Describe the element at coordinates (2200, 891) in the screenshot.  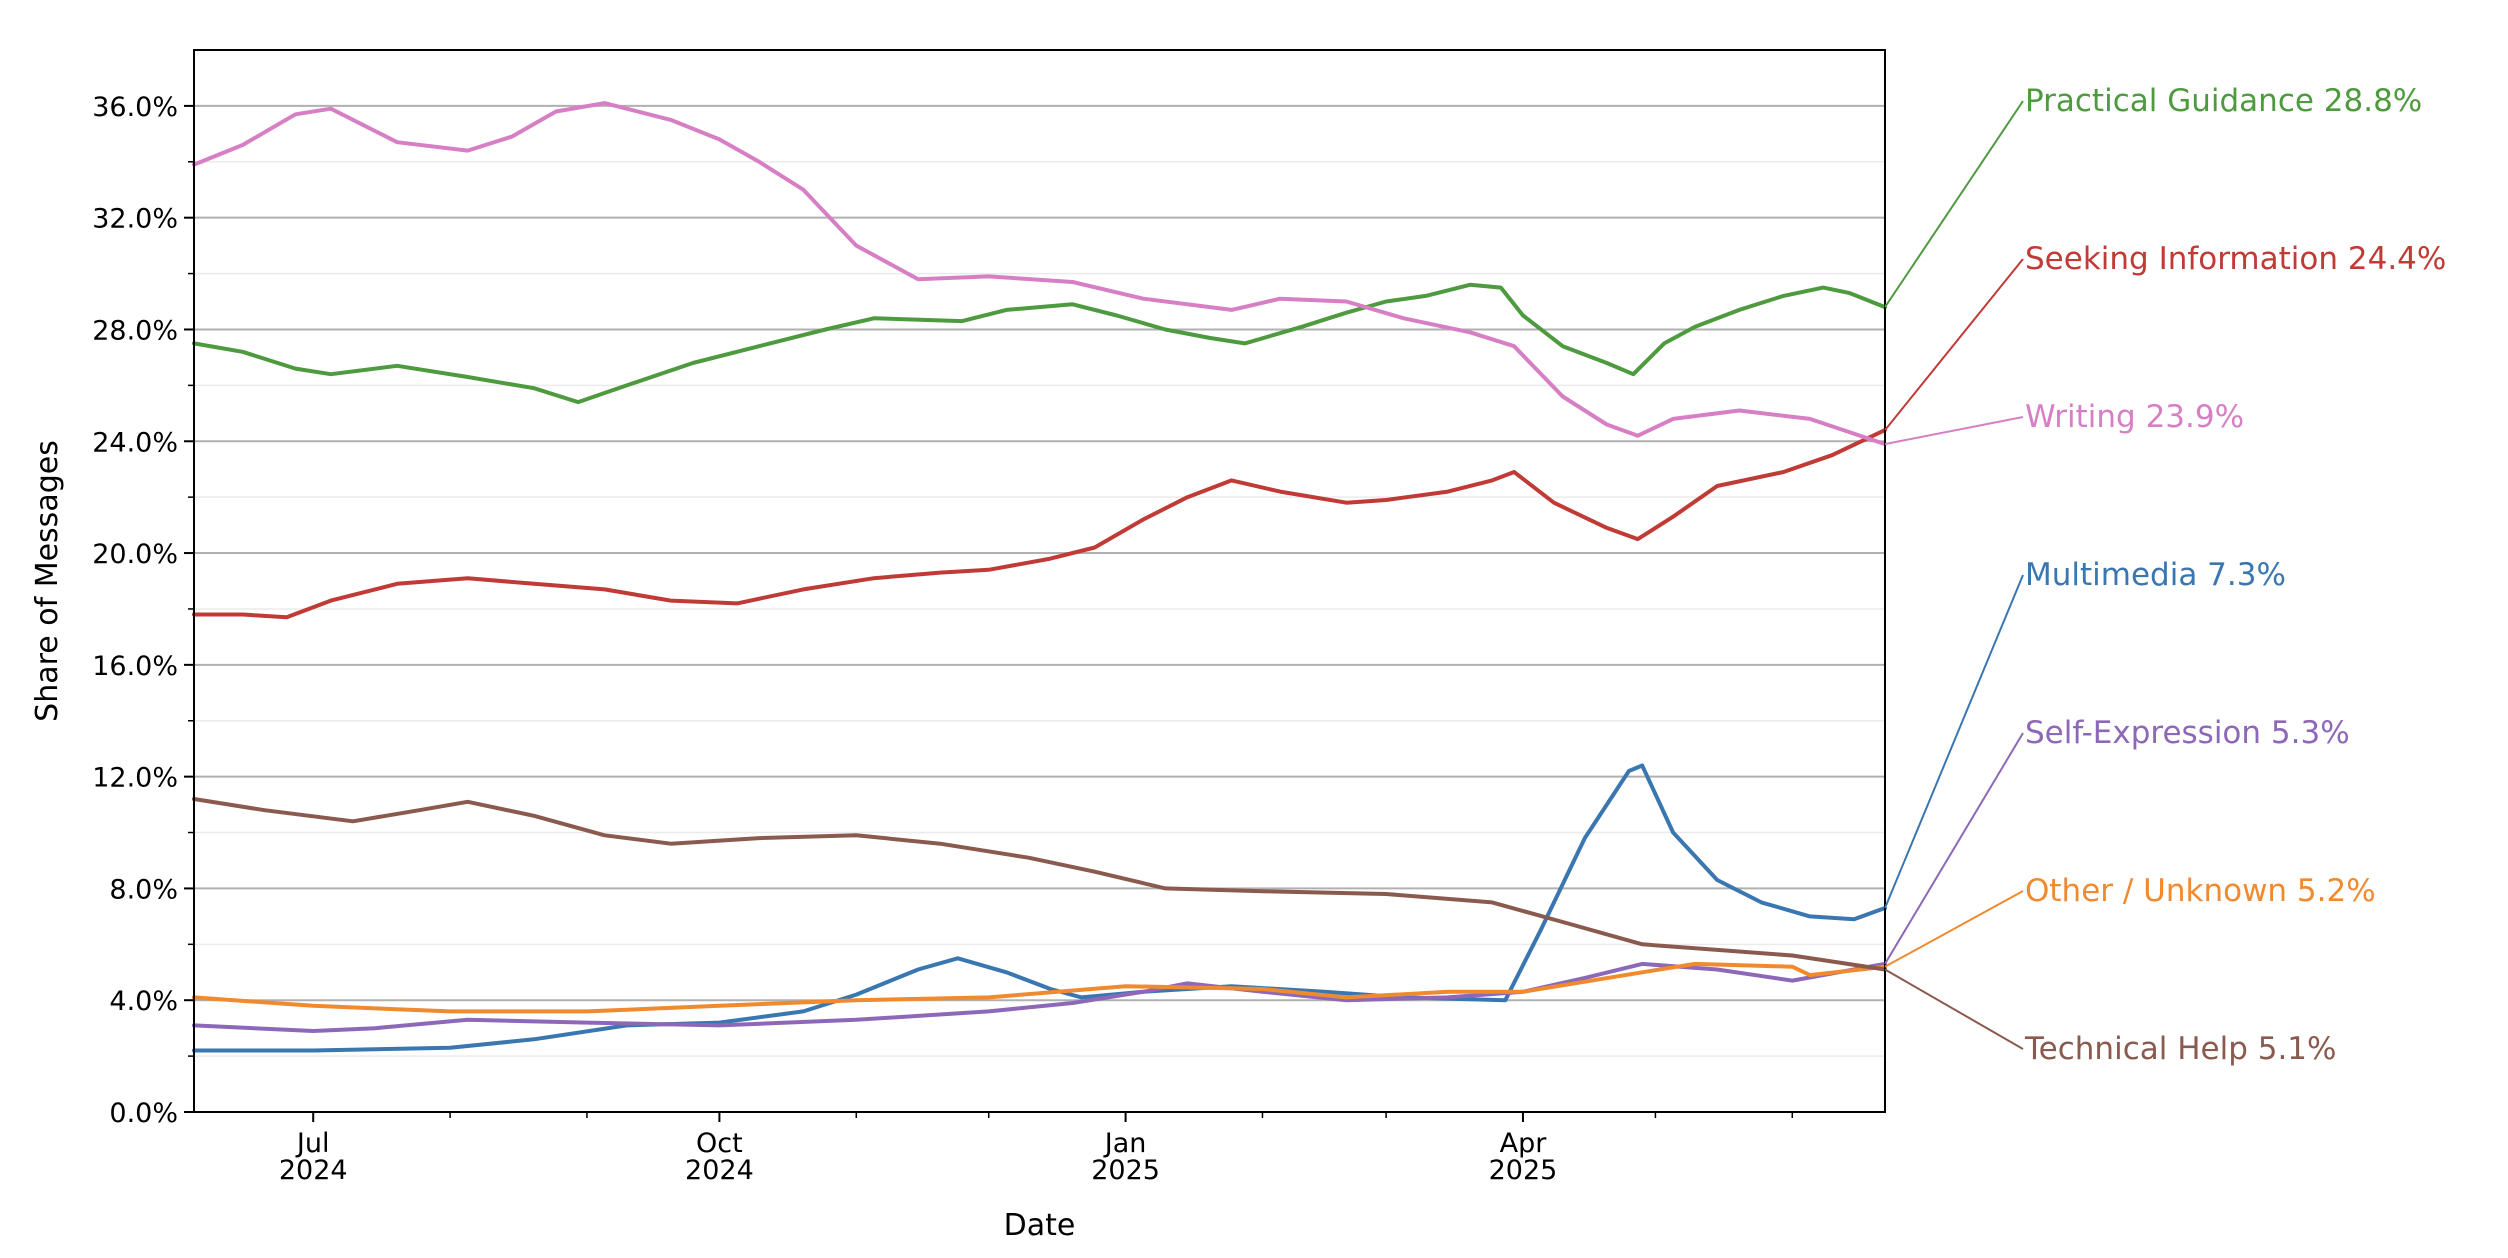
I see `series-label: Other / Unknown 5.2%` at that location.